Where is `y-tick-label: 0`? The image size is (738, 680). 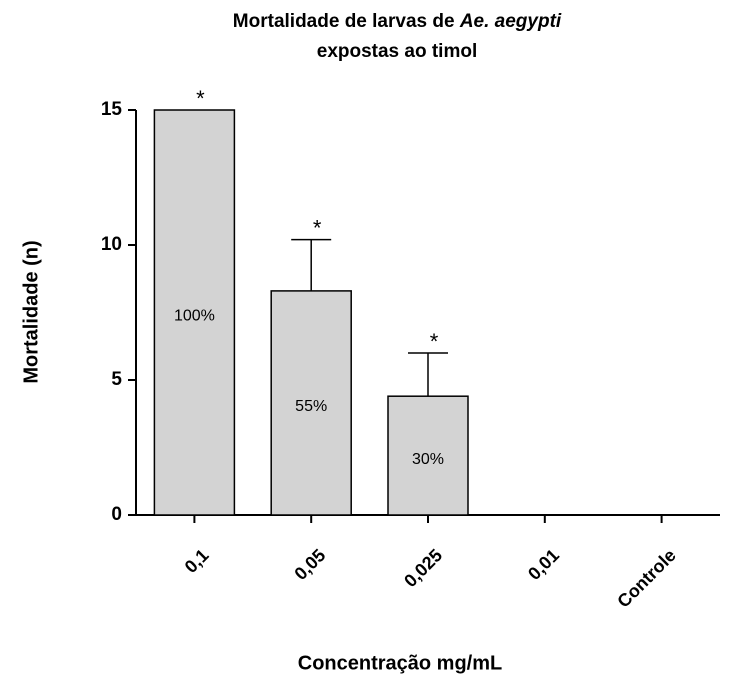
y-tick-label: 0 is located at coordinates (116, 514).